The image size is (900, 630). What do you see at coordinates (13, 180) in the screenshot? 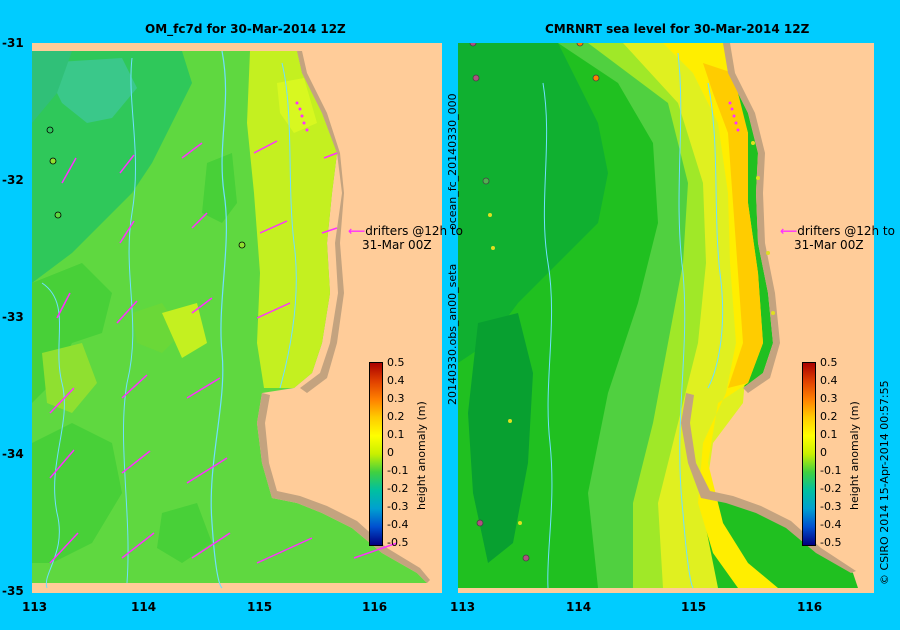
I see `y-tick-label: -32` at bounding box center [13, 180].